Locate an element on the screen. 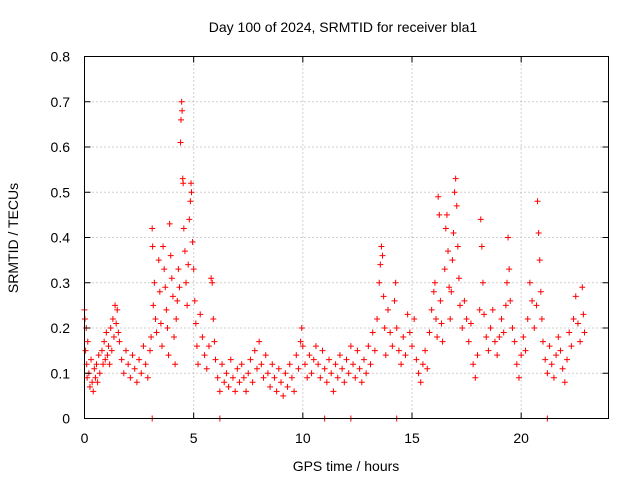  x-tick-label: 10 is located at coordinates (303, 438).